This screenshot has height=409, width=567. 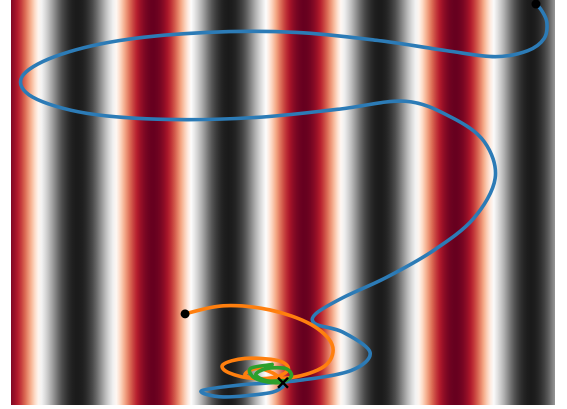 I want to click on end-marker-stroke, so click(x=283, y=382).